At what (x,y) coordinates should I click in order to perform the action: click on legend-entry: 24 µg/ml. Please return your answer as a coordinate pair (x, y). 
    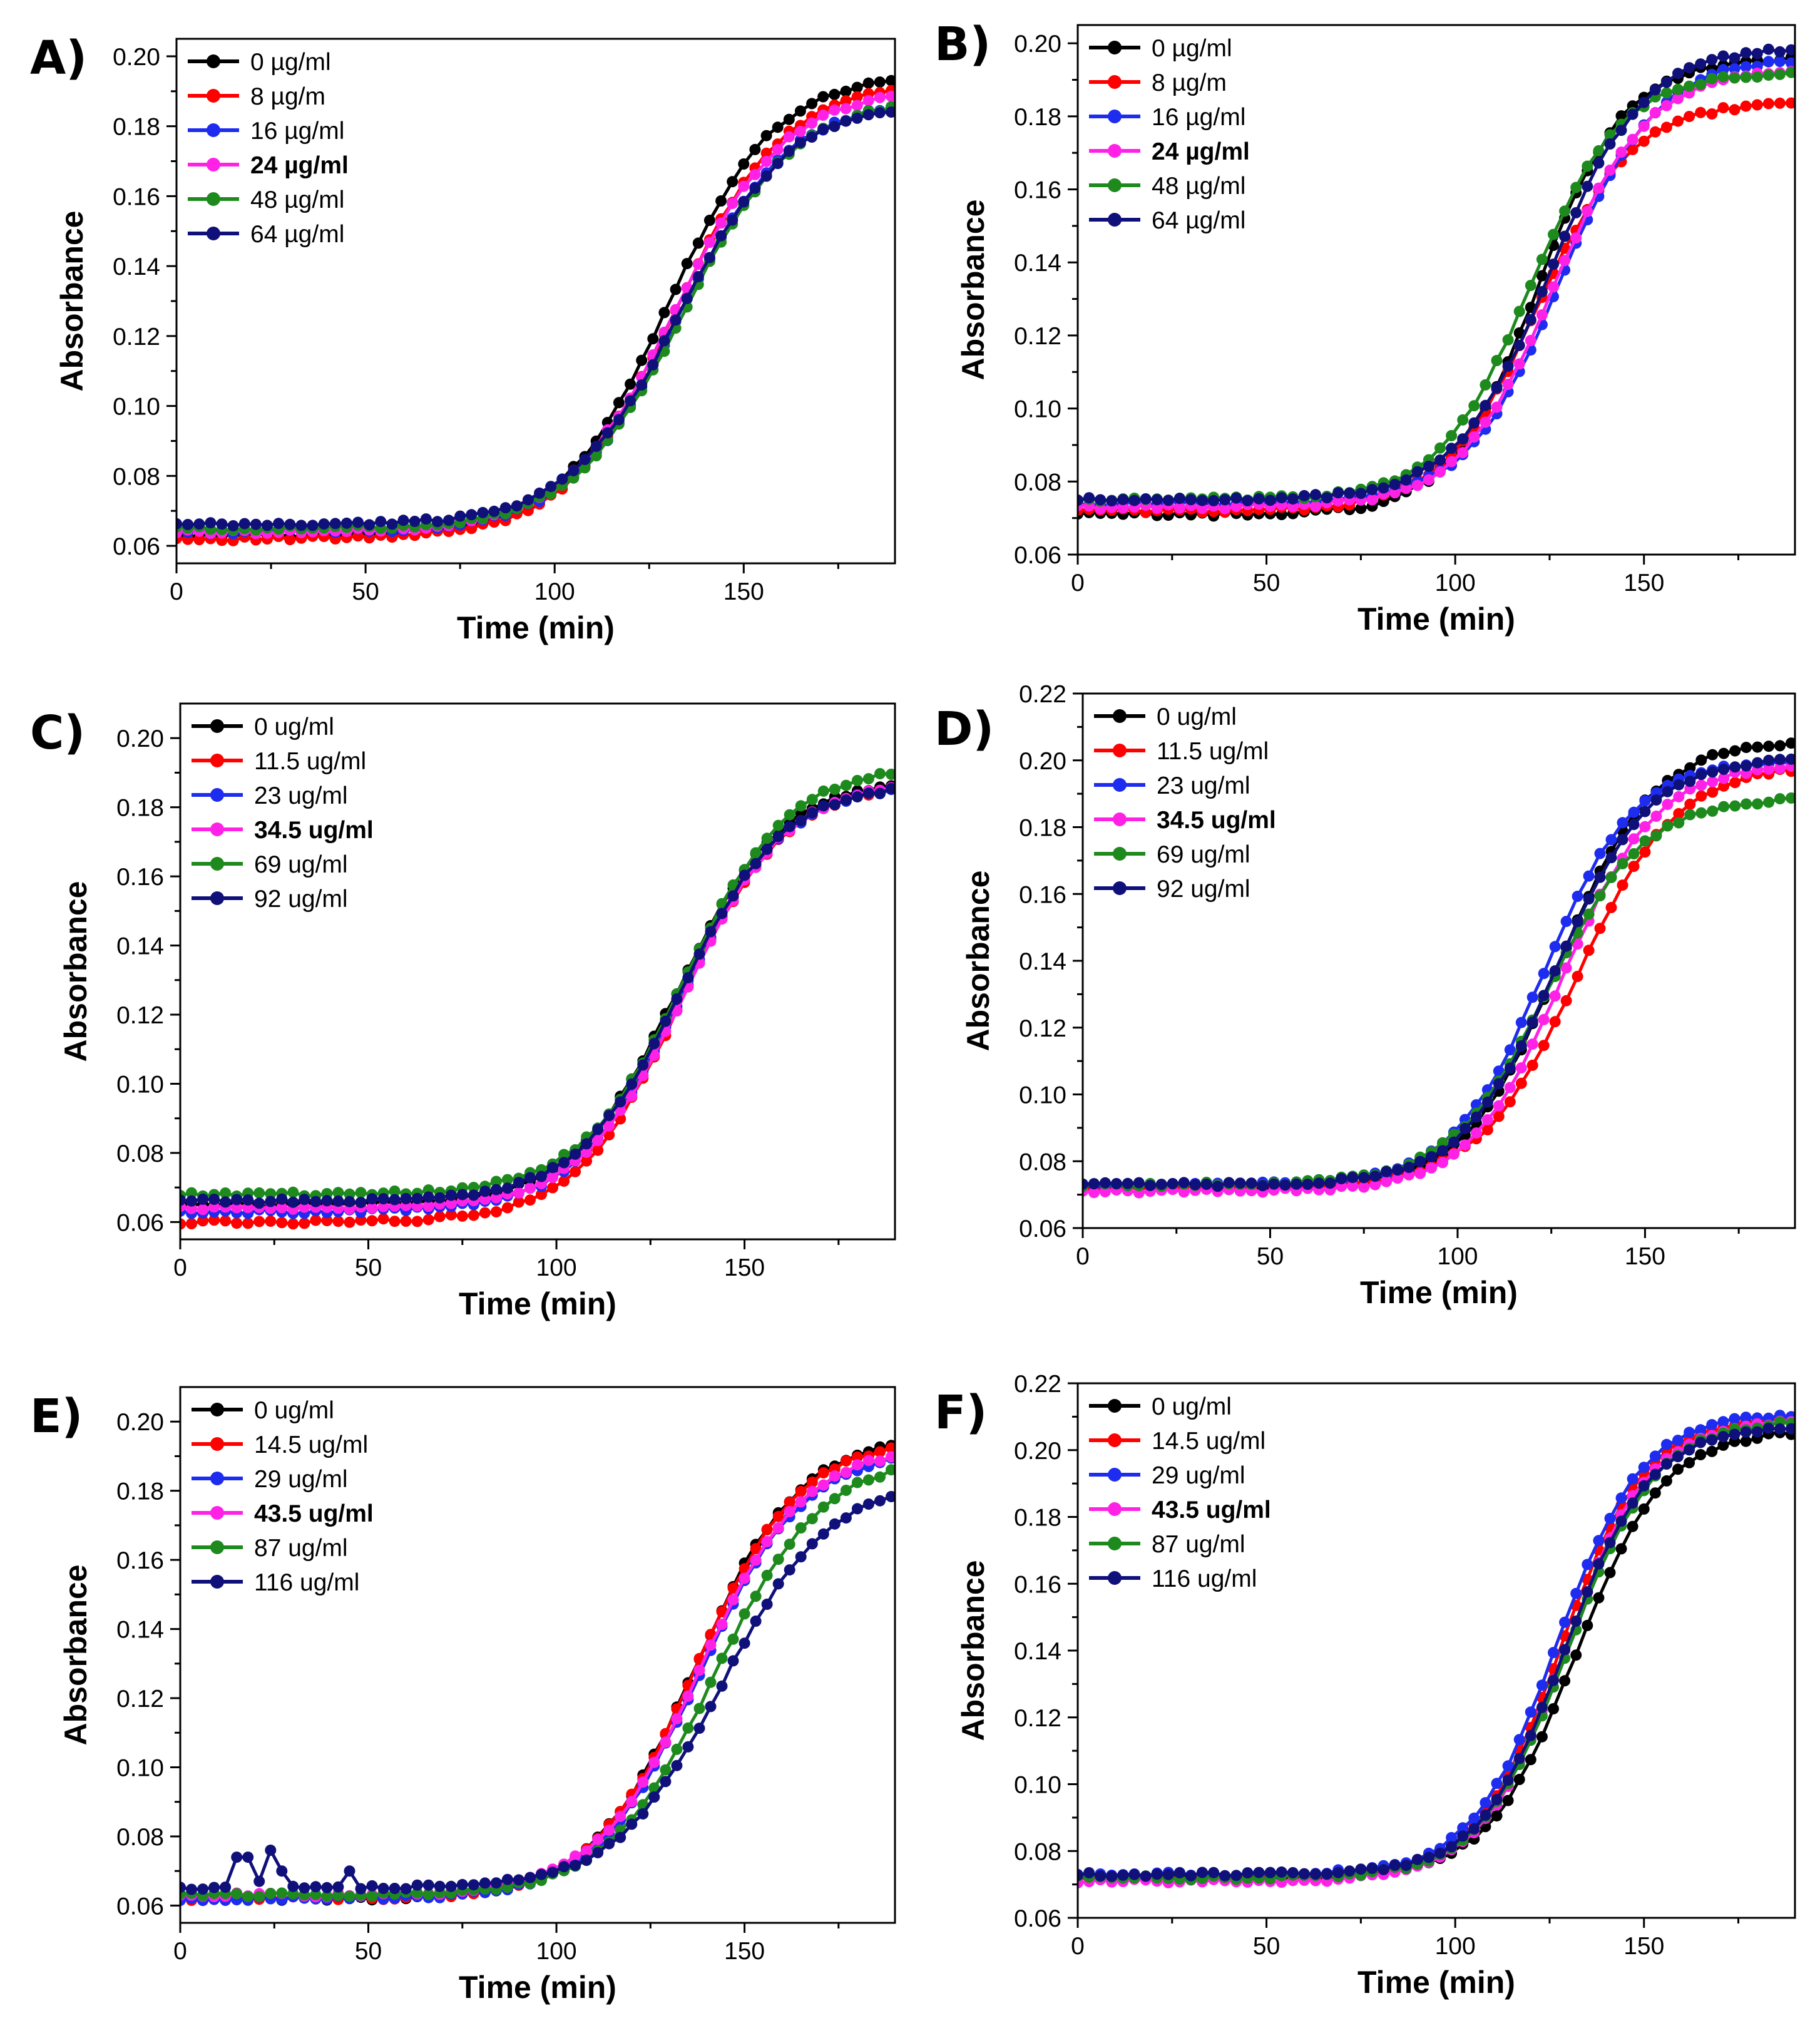
    Looking at the image, I should click on (299, 165).